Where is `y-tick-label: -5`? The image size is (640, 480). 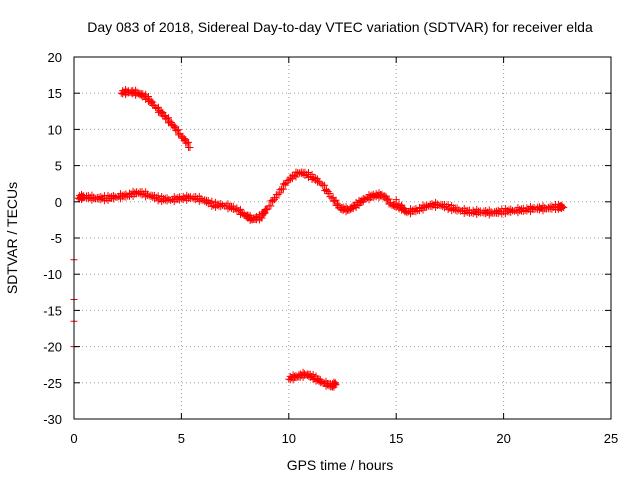 y-tick-label: -5 is located at coordinates (56, 238).